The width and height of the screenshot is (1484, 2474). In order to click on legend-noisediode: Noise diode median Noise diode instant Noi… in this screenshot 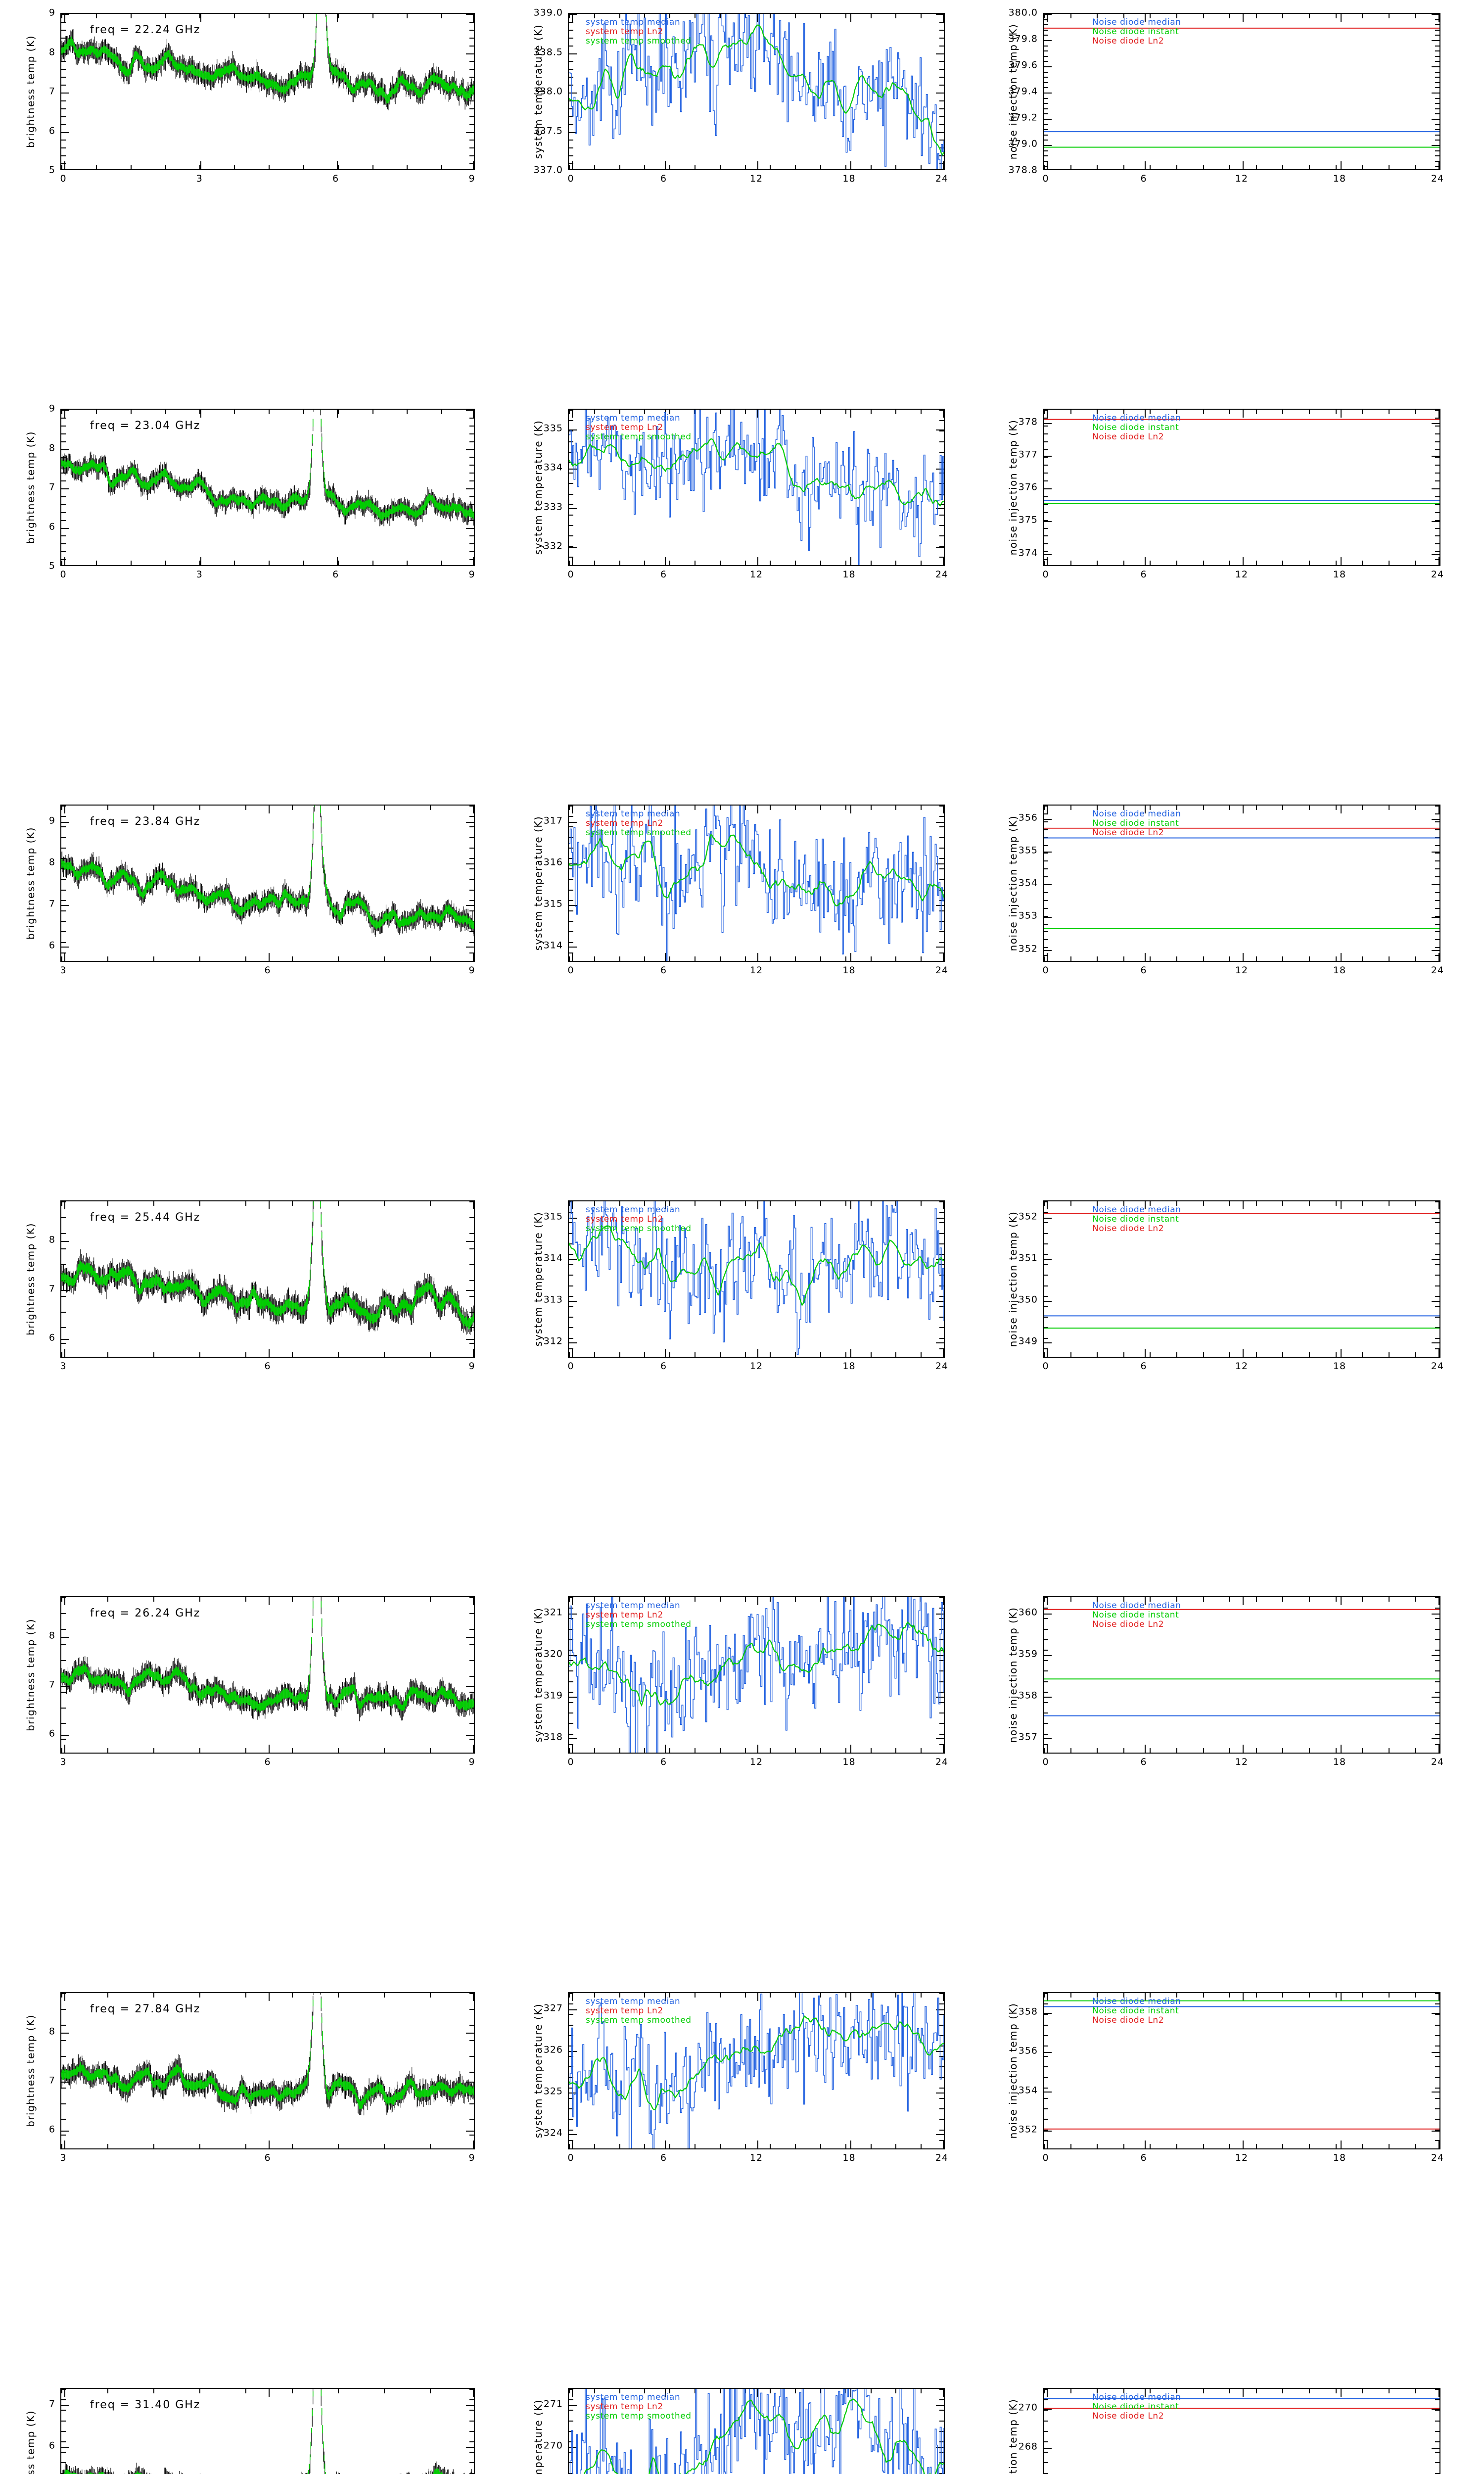, I will do `click(1136, 2011)`.